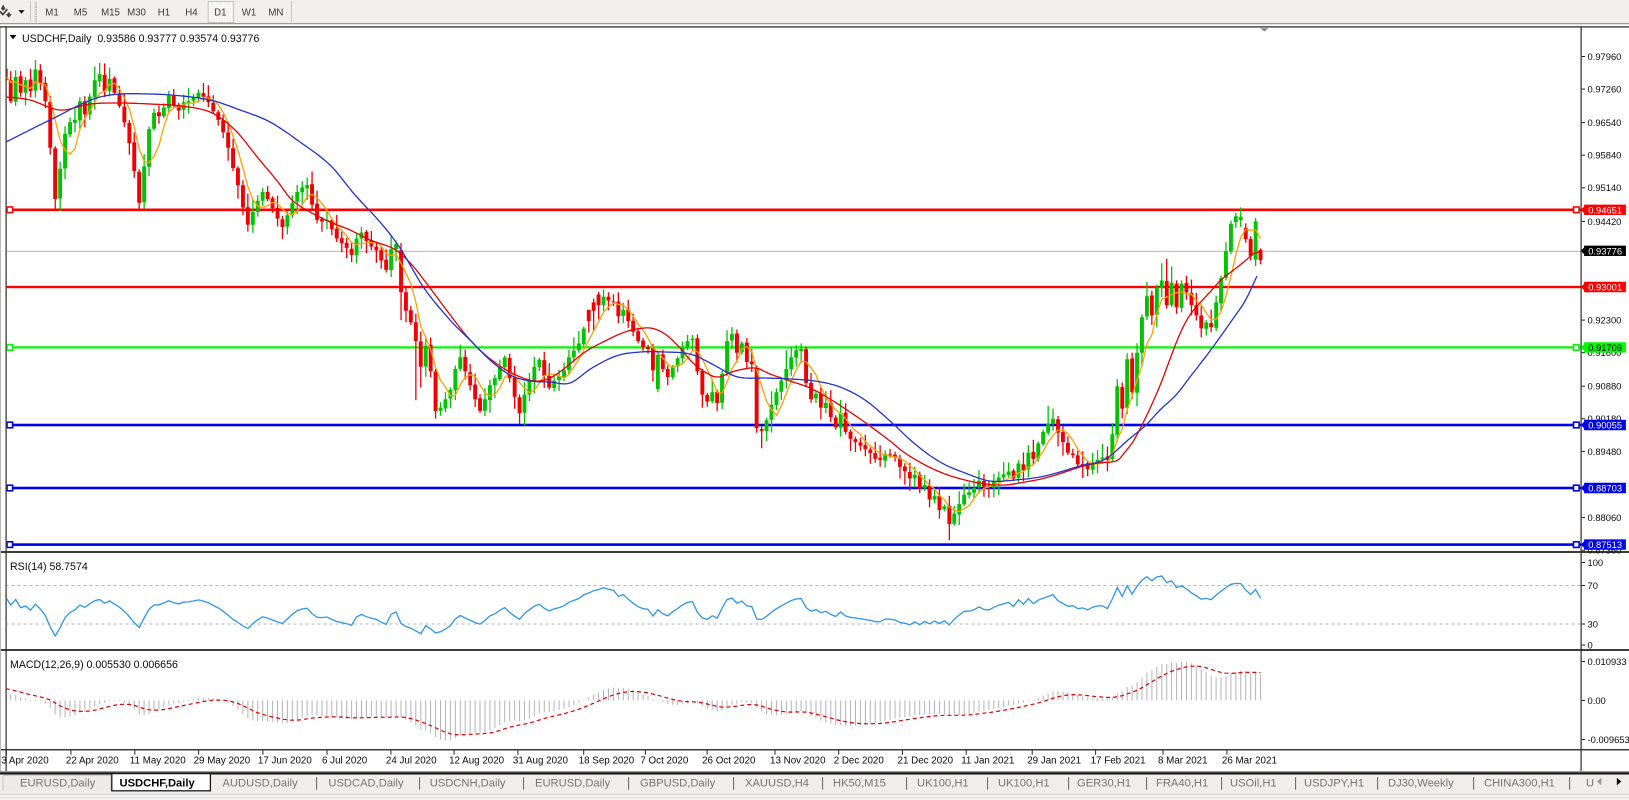 This screenshot has height=800, width=1629. Describe the element at coordinates (477, 761) in the screenshot. I see `svg-text: 12 Aug 2020` at that location.